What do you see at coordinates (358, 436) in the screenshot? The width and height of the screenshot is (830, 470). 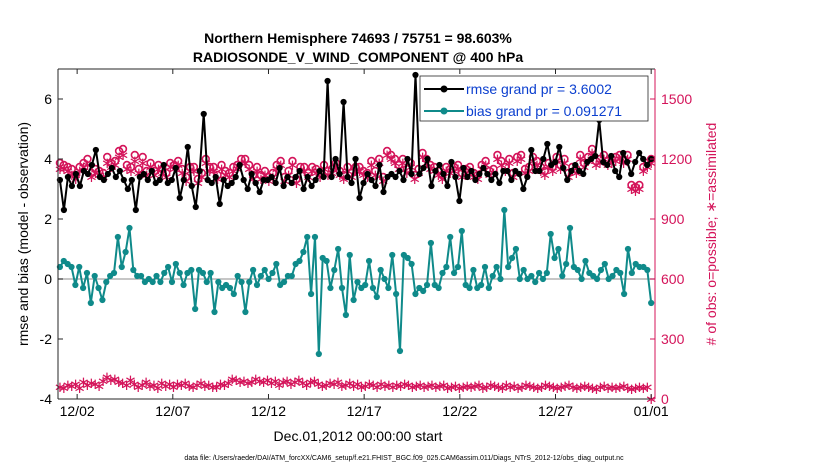 I see `x-axis-label: Dec.01,2012 00:00:00 start` at bounding box center [358, 436].